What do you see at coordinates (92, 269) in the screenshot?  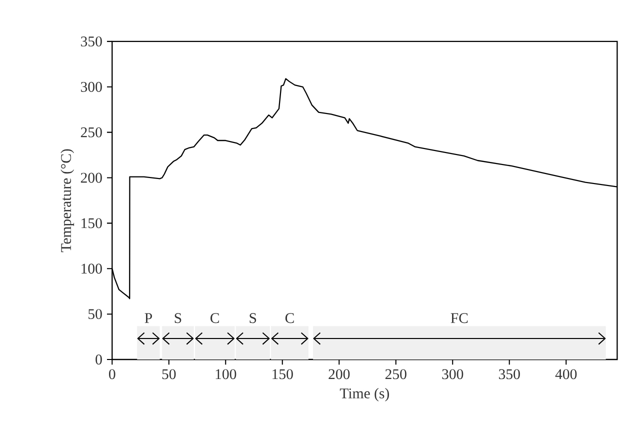 I see `y-tick-label: 100` at bounding box center [92, 269].